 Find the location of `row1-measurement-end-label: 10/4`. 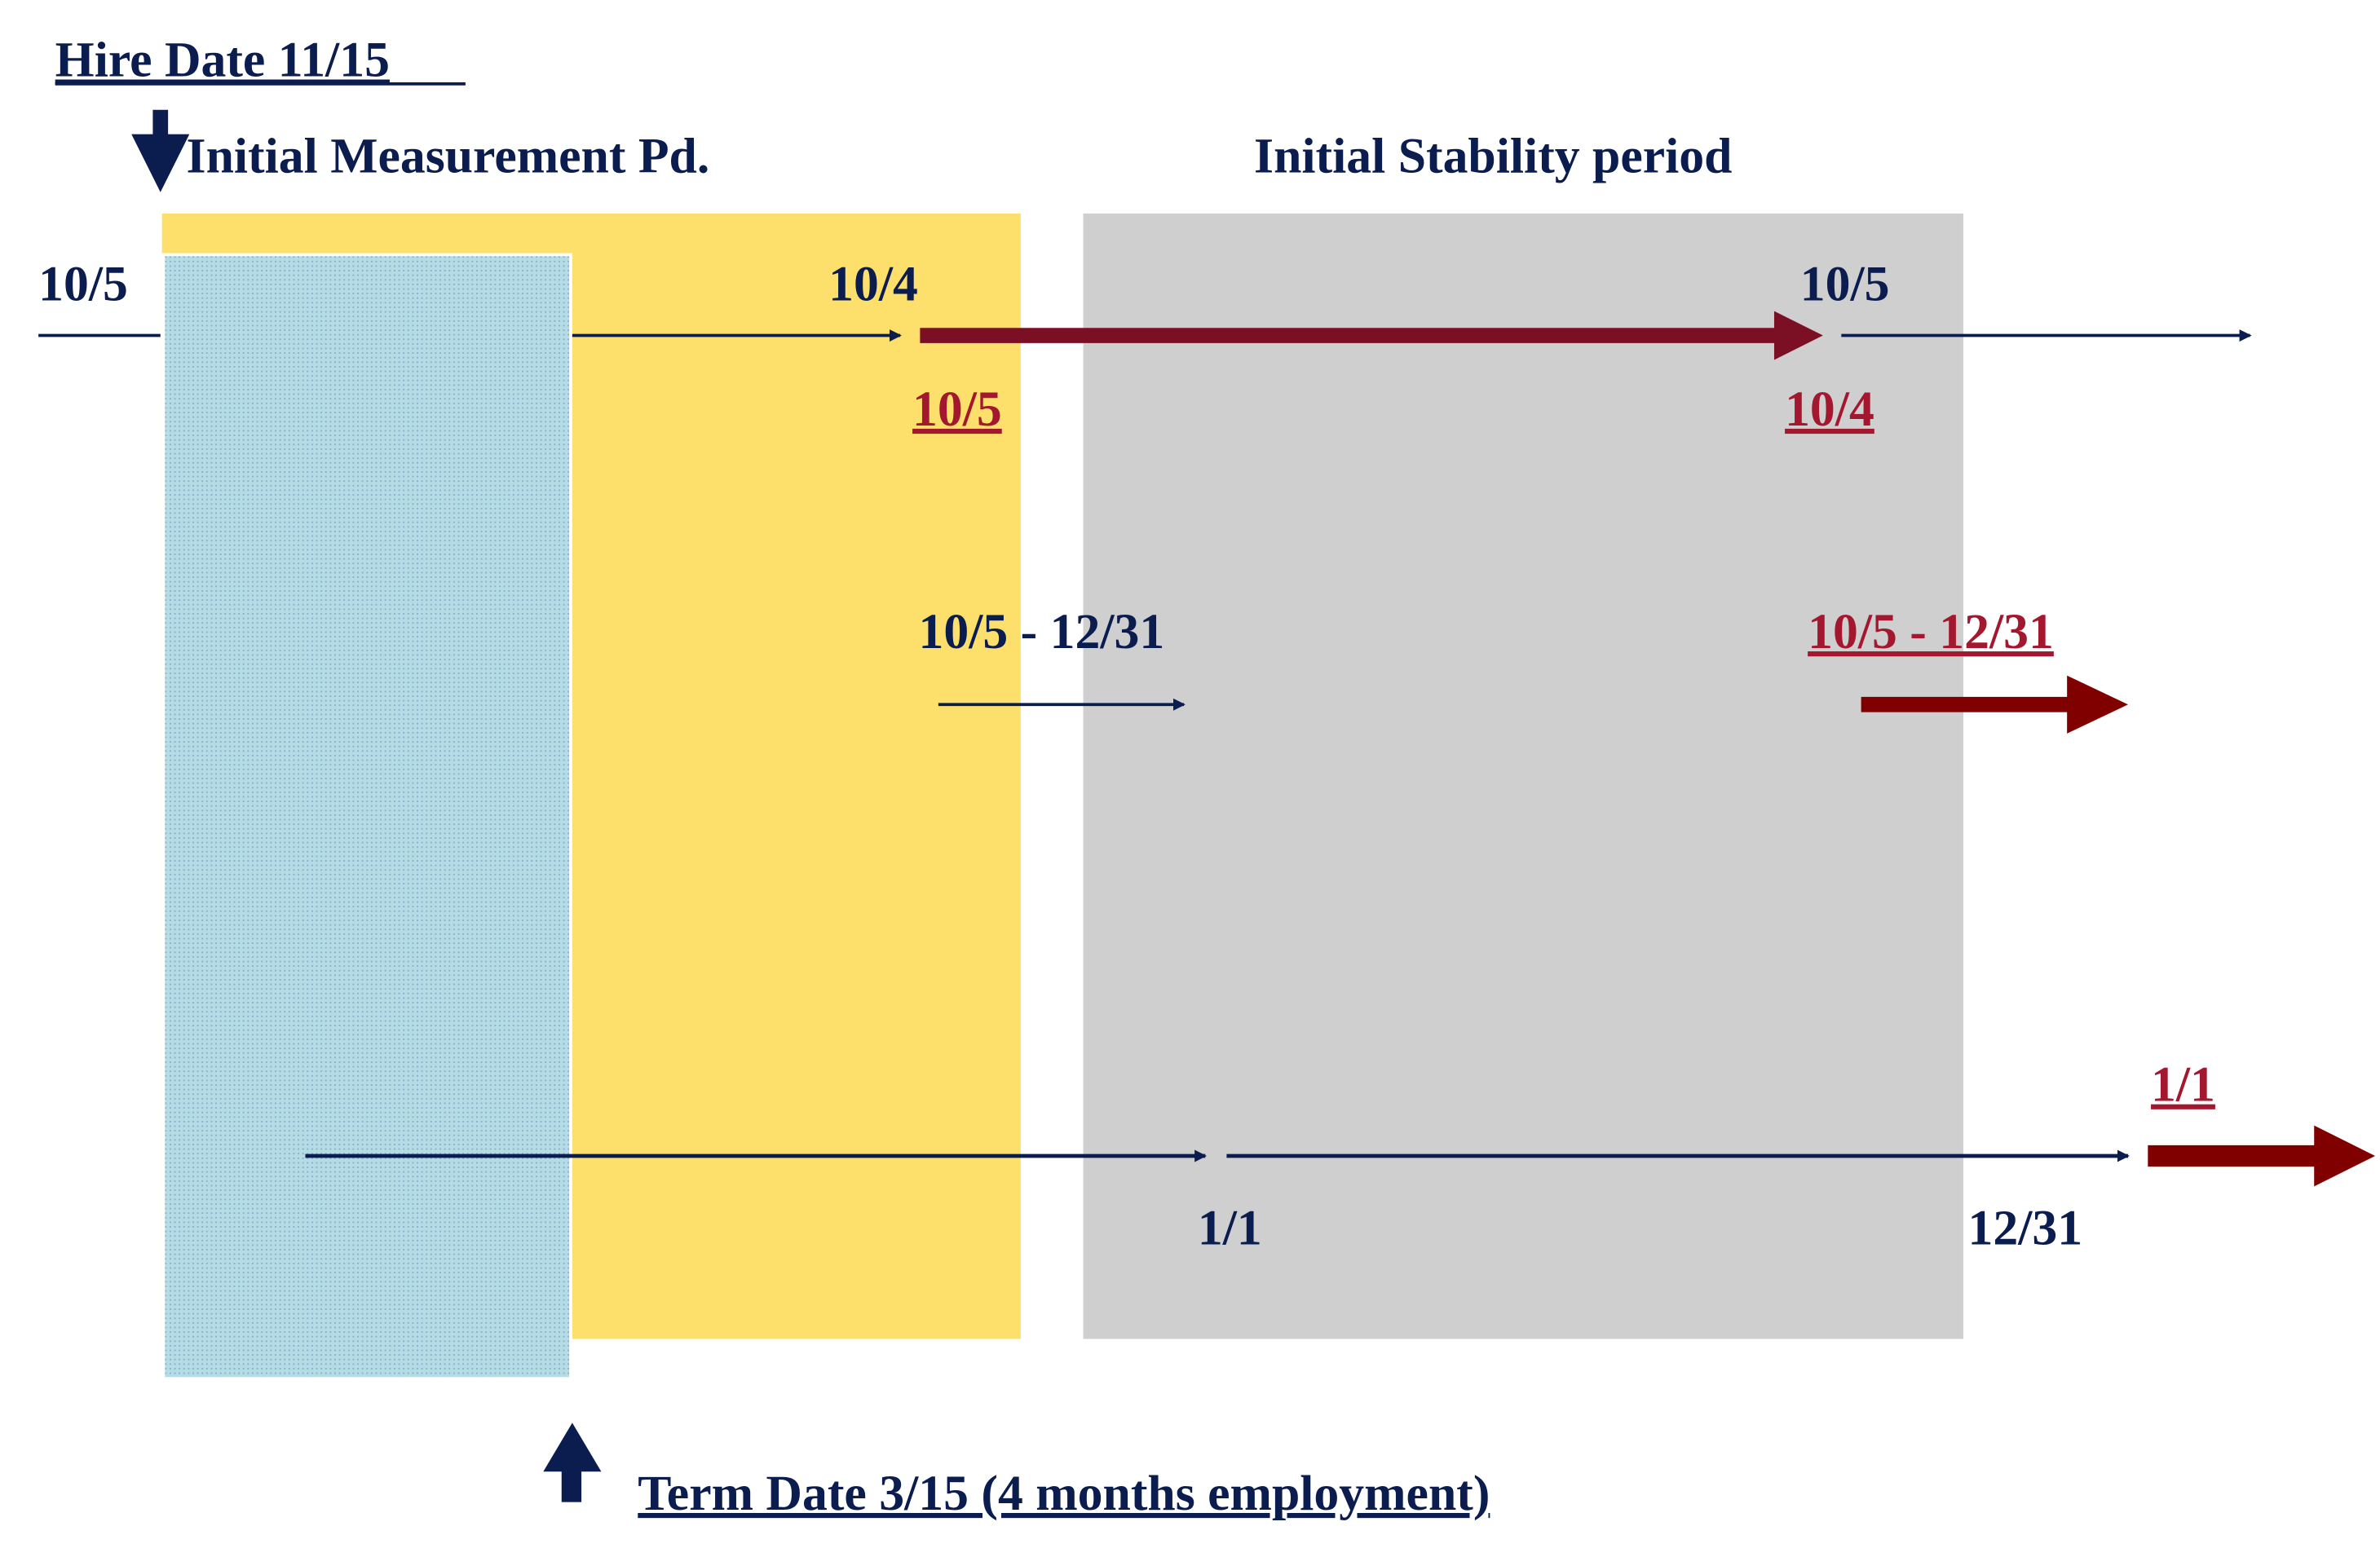

row1-measurement-end-label: 10/4 is located at coordinates (873, 284).